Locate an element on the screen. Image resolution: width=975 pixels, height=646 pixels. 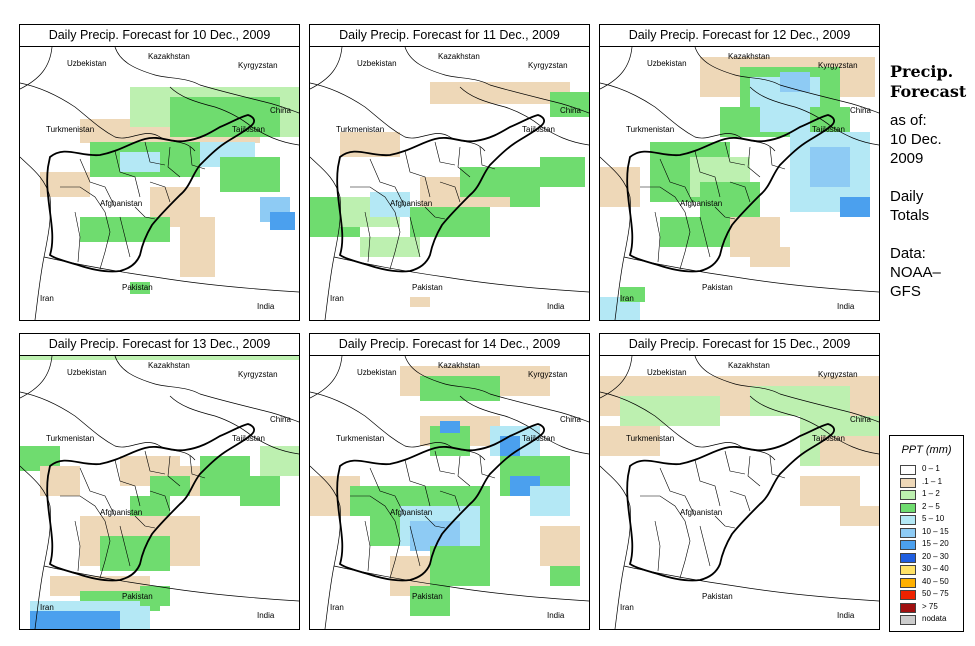
as-of-block: as of: 10 Dec. 2009 is located at coordinates (916, 139).